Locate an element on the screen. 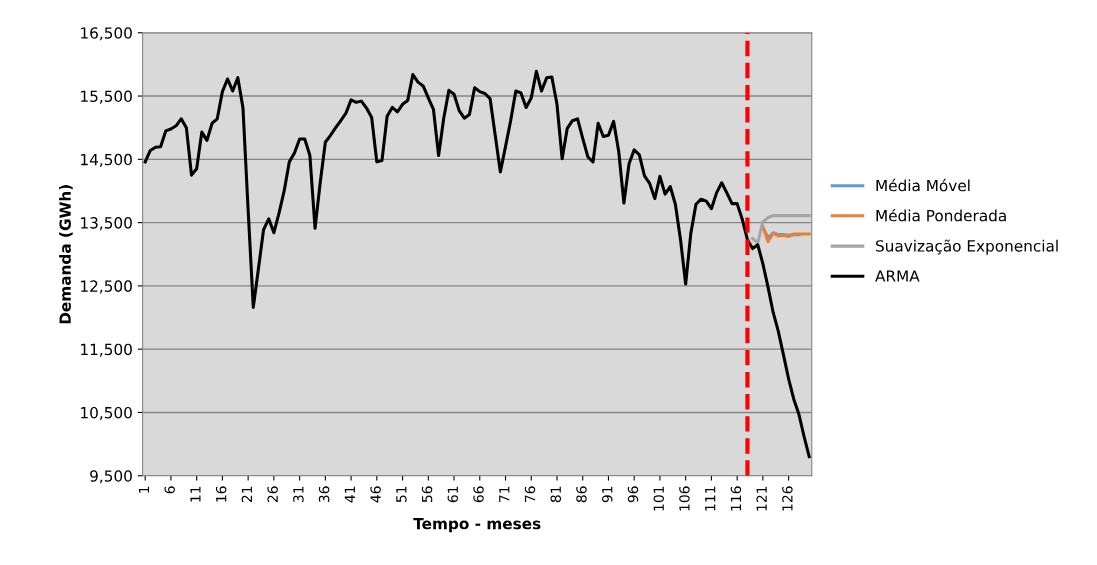 This screenshot has height=565, width=1097. y-tick-label: 13,500 is located at coordinates (106, 224).